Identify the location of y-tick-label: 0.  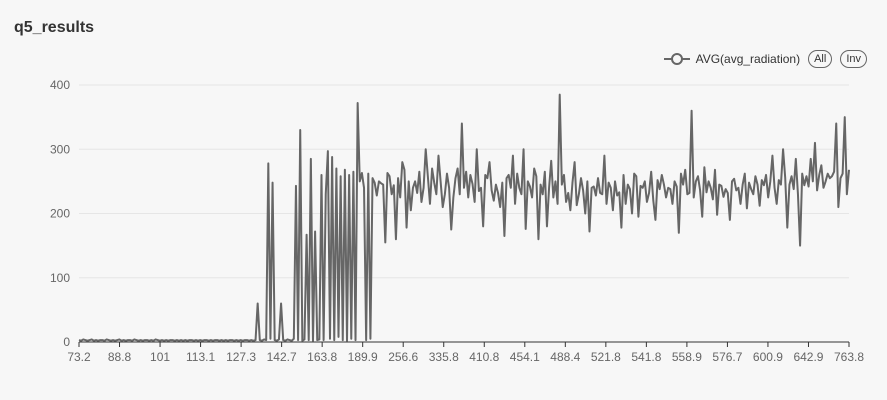
(66, 342).